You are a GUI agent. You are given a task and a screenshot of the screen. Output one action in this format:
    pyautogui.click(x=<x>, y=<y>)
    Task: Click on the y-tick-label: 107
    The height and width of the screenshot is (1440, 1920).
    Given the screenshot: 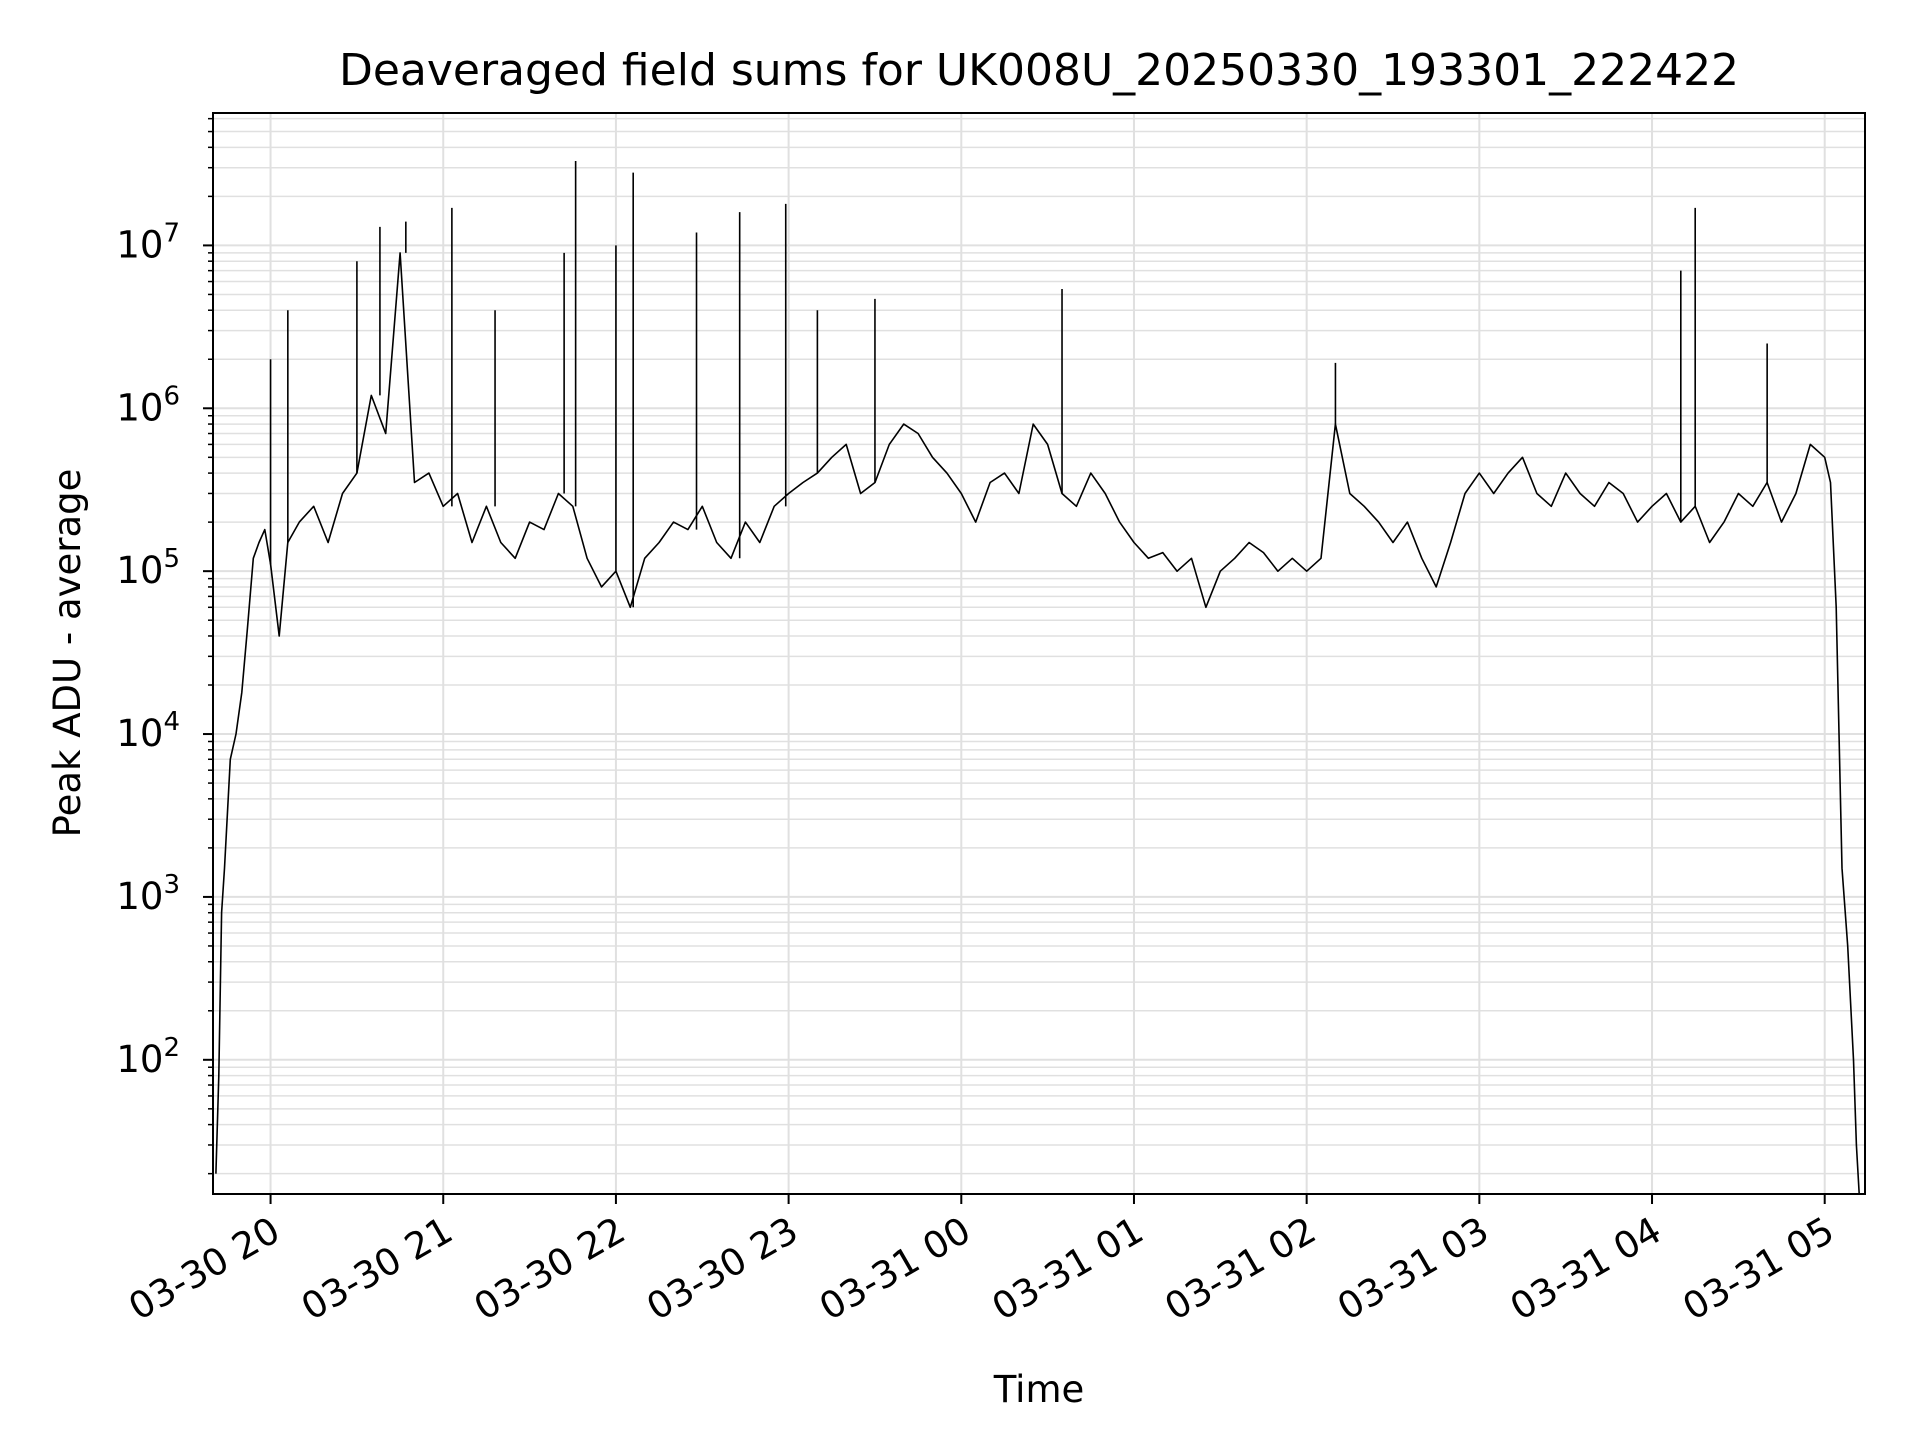 What is the action you would take?
    pyautogui.click(x=148, y=242)
    